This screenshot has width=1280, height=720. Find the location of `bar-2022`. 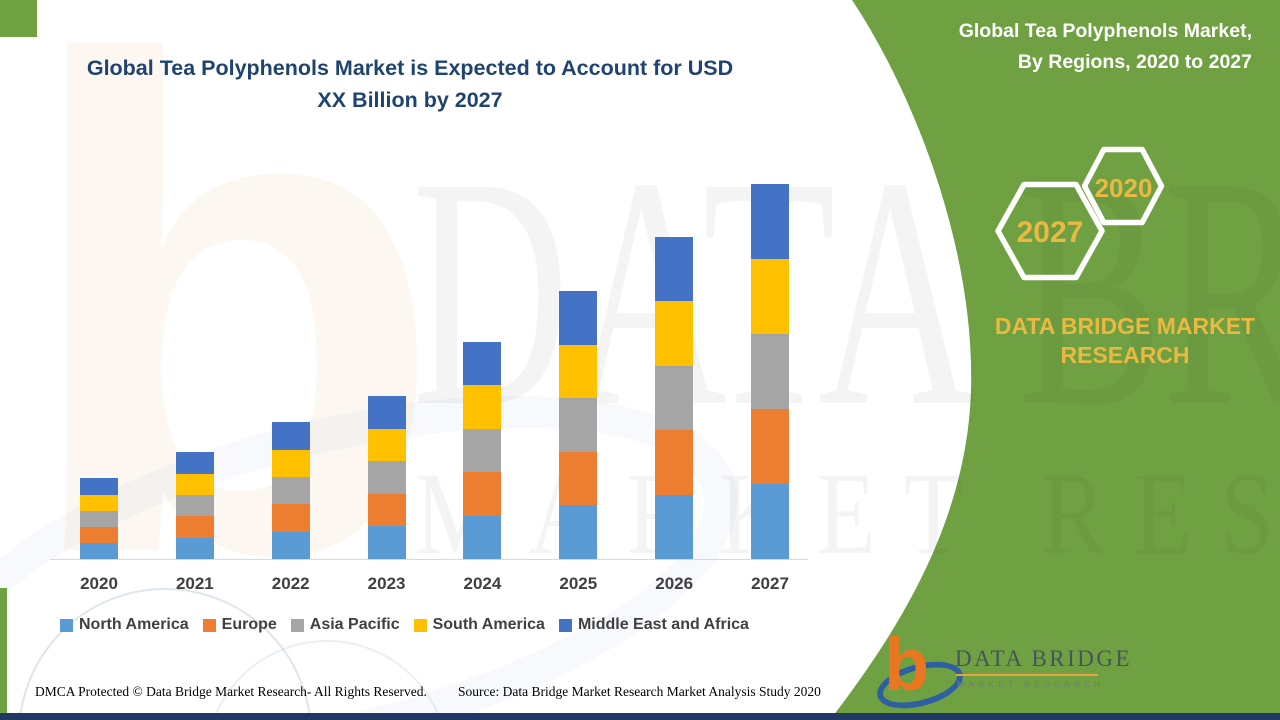

bar-2022 is located at coordinates (290, 490).